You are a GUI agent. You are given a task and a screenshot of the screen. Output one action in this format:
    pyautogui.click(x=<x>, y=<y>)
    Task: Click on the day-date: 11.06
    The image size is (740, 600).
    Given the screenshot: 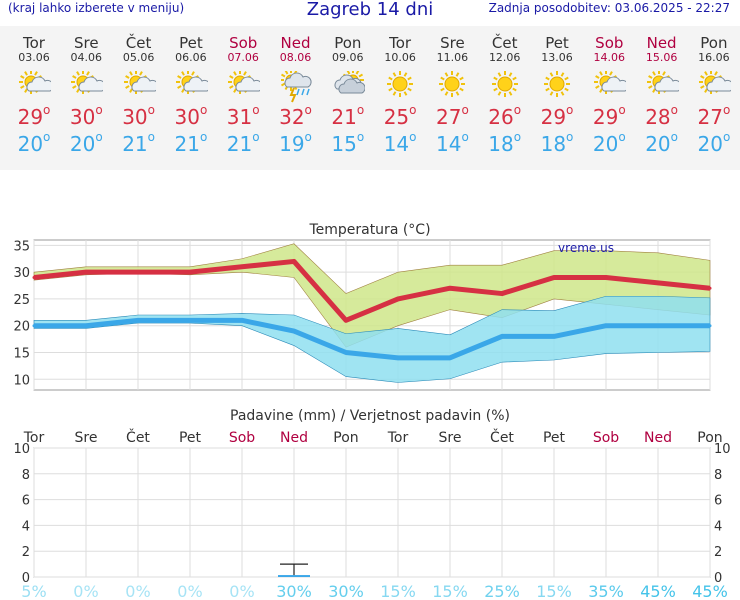 What is the action you would take?
    pyautogui.click(x=452, y=57)
    